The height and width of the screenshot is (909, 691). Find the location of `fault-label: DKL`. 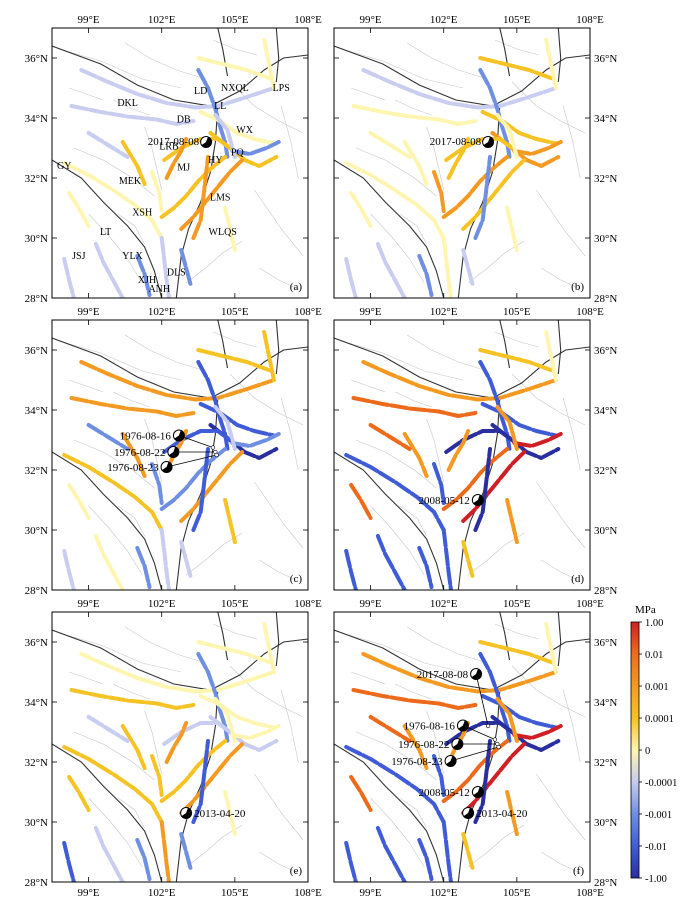

fault-label: DKL is located at coordinates (127, 103).